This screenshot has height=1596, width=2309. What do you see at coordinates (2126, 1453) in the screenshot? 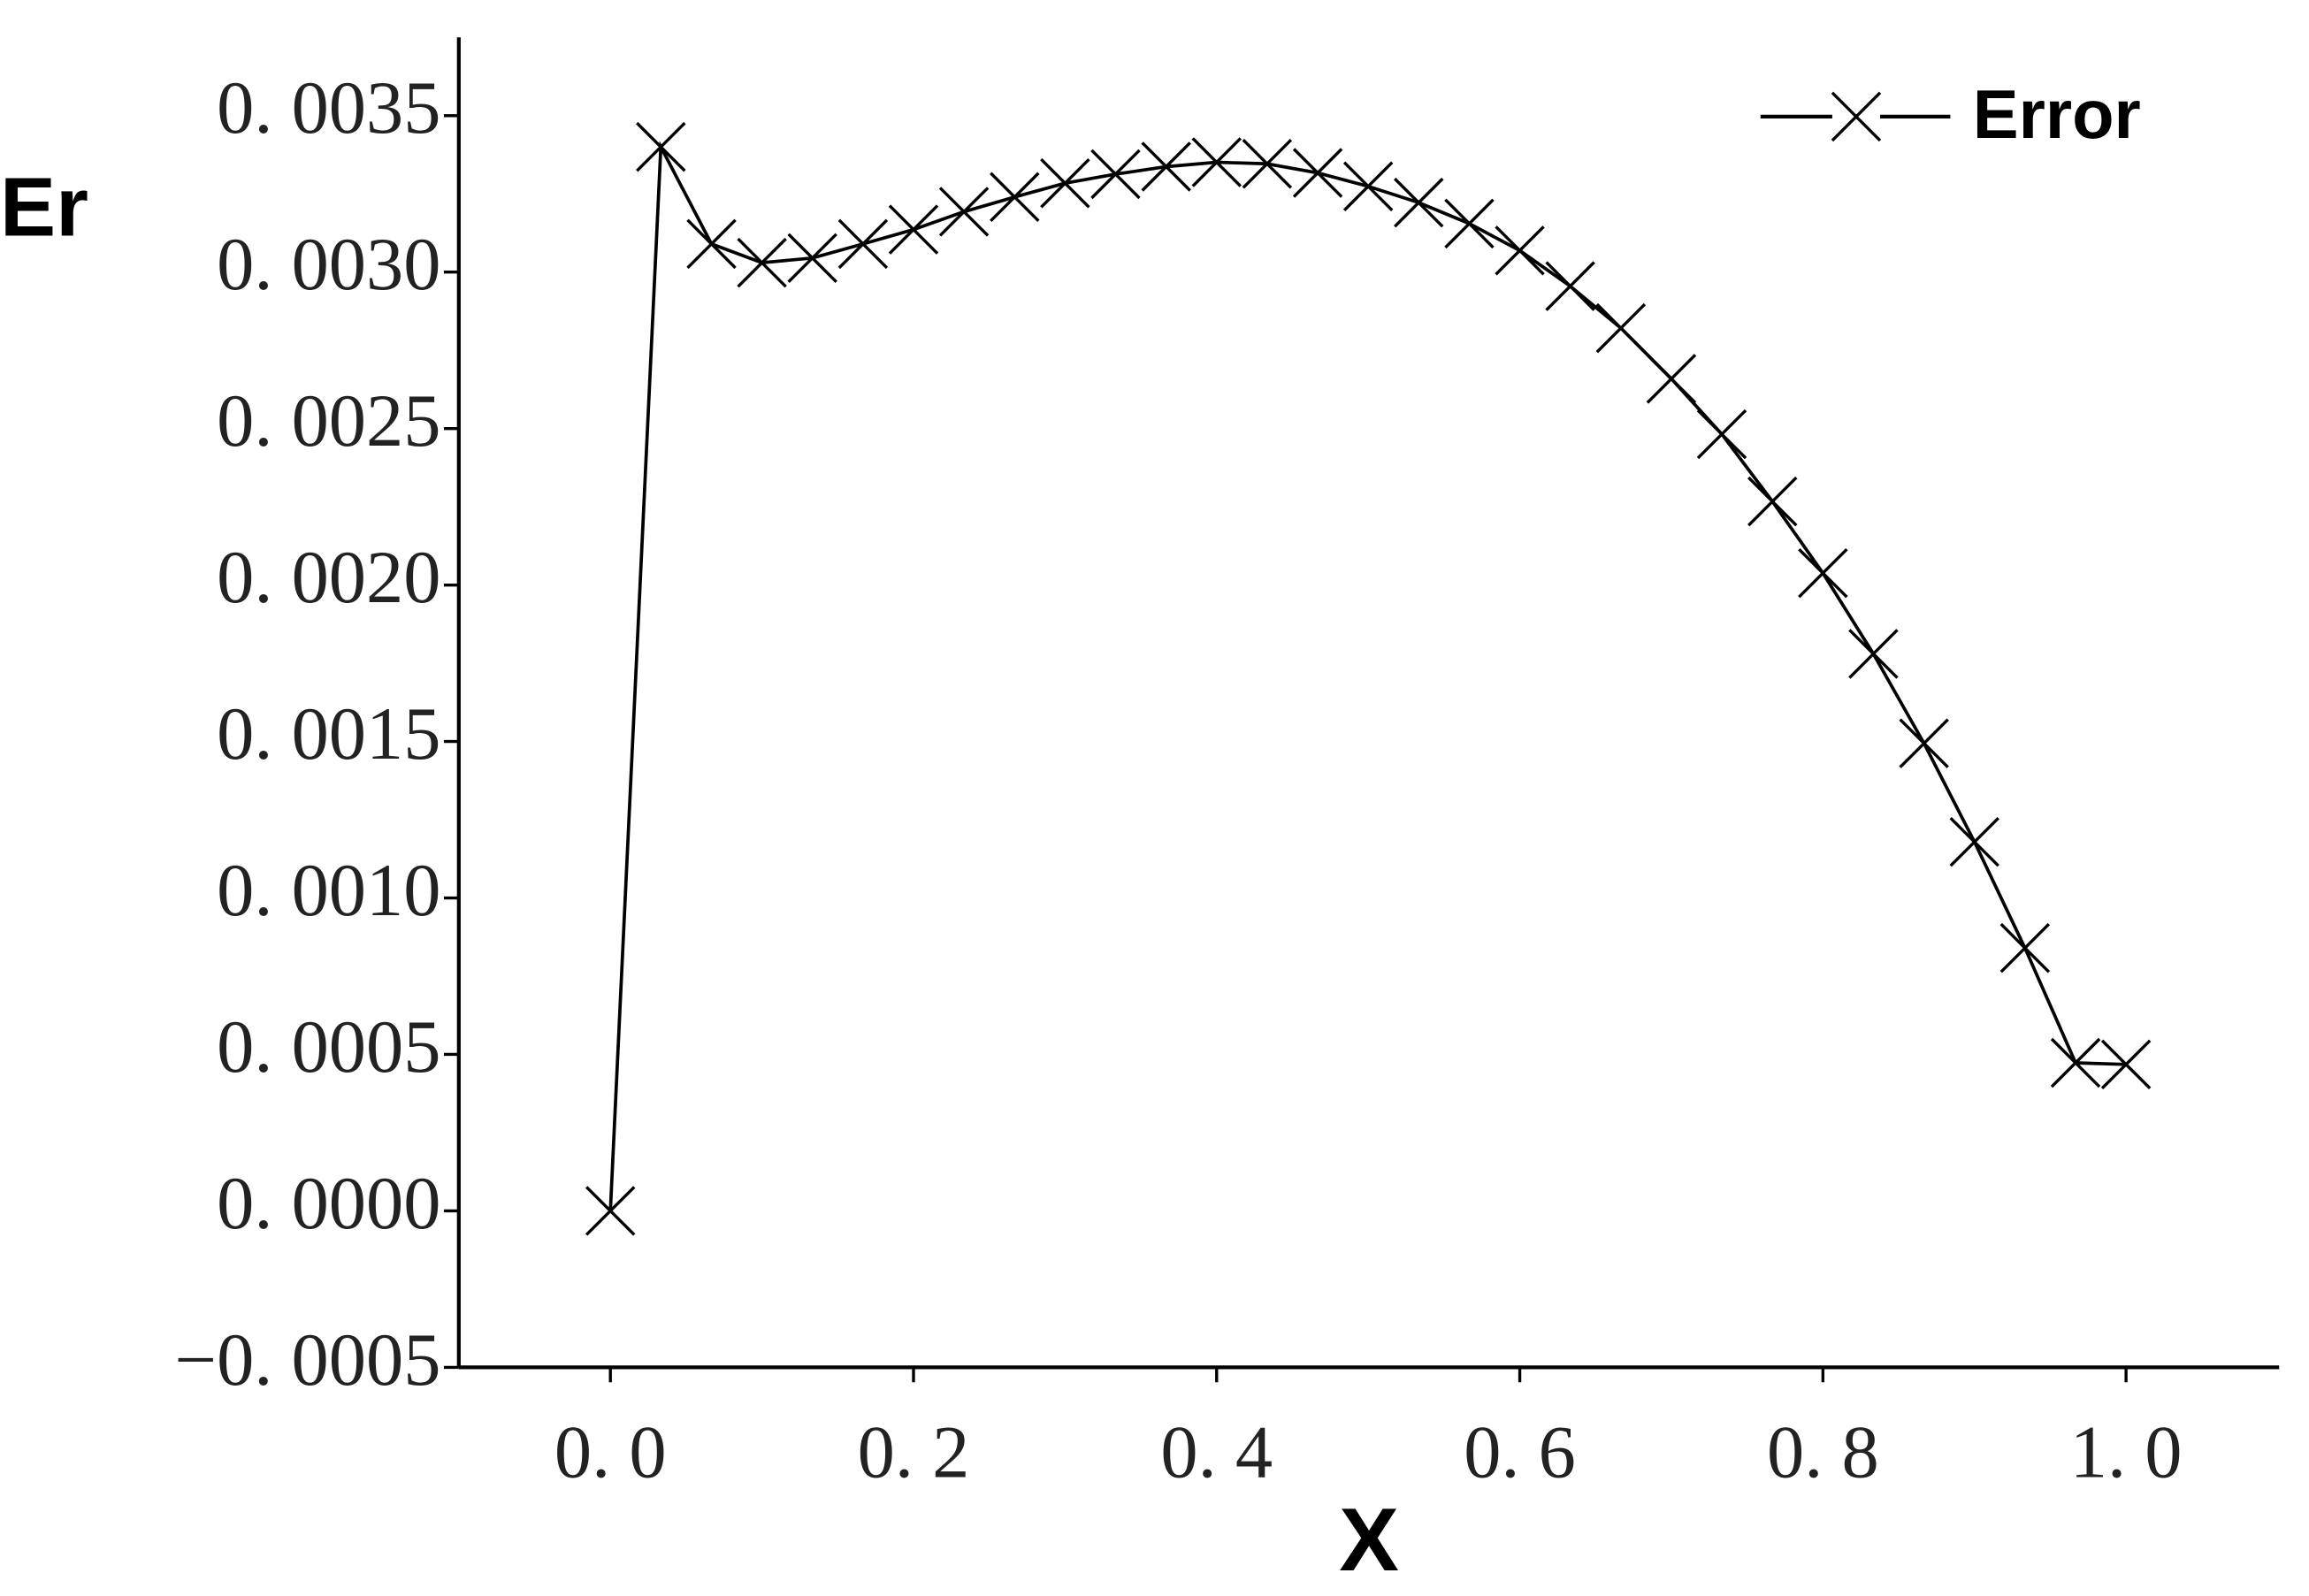
I see `x-tick-label: 1. 0` at bounding box center [2126, 1453].